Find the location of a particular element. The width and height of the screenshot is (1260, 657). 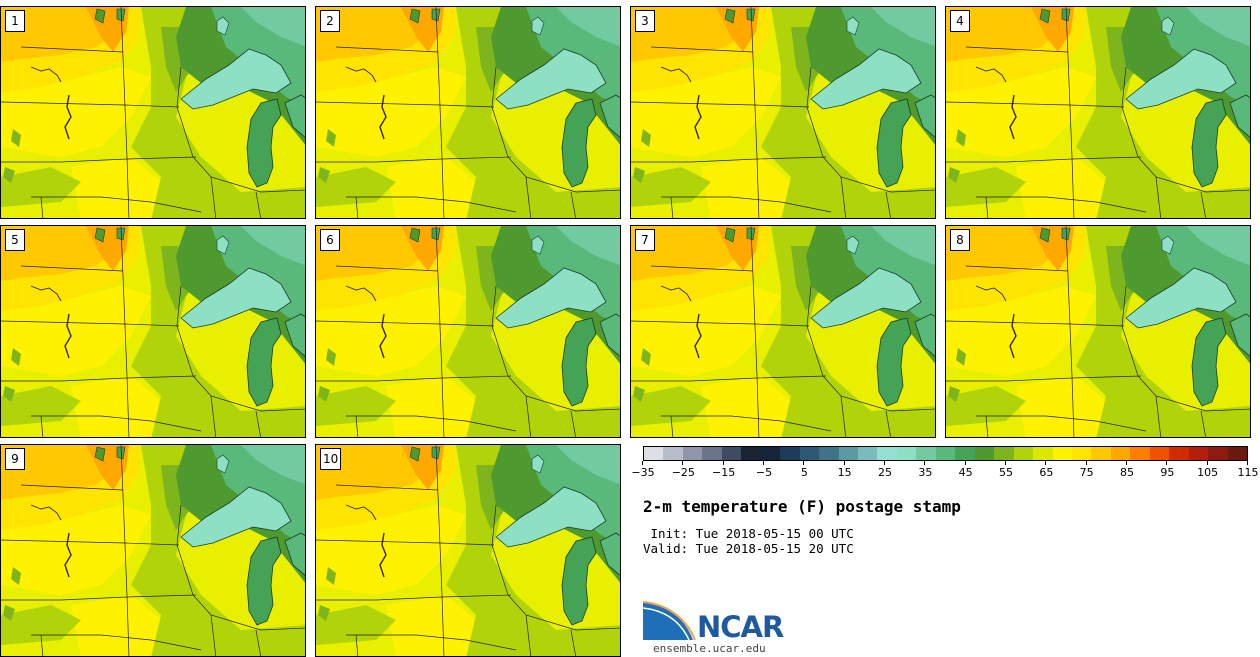

member-label: 8 is located at coordinates (960, 240).